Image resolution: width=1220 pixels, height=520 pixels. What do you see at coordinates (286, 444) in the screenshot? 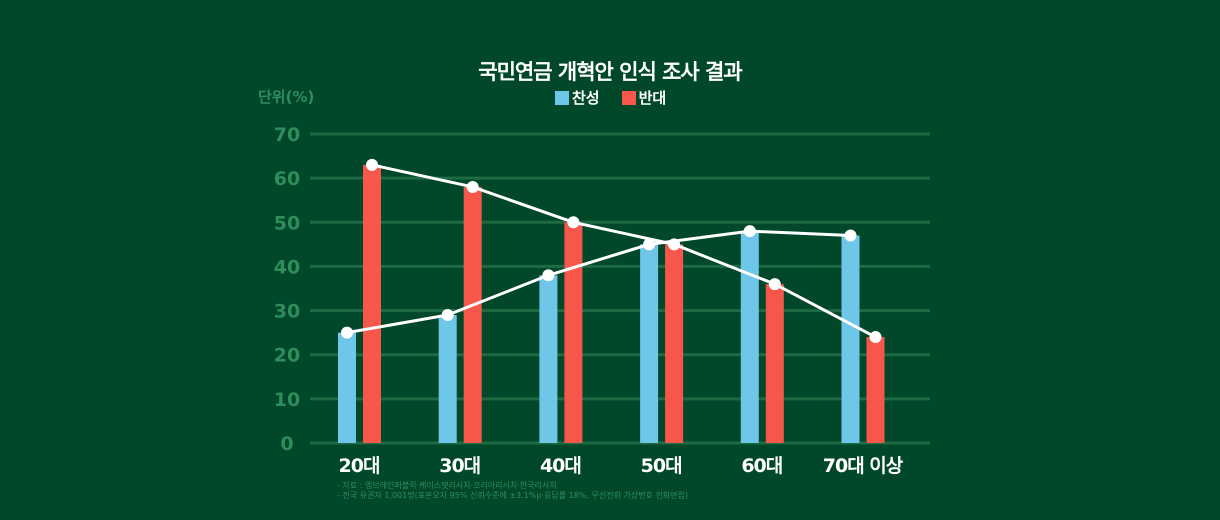
I see `y-tick-label: 0` at bounding box center [286, 444].